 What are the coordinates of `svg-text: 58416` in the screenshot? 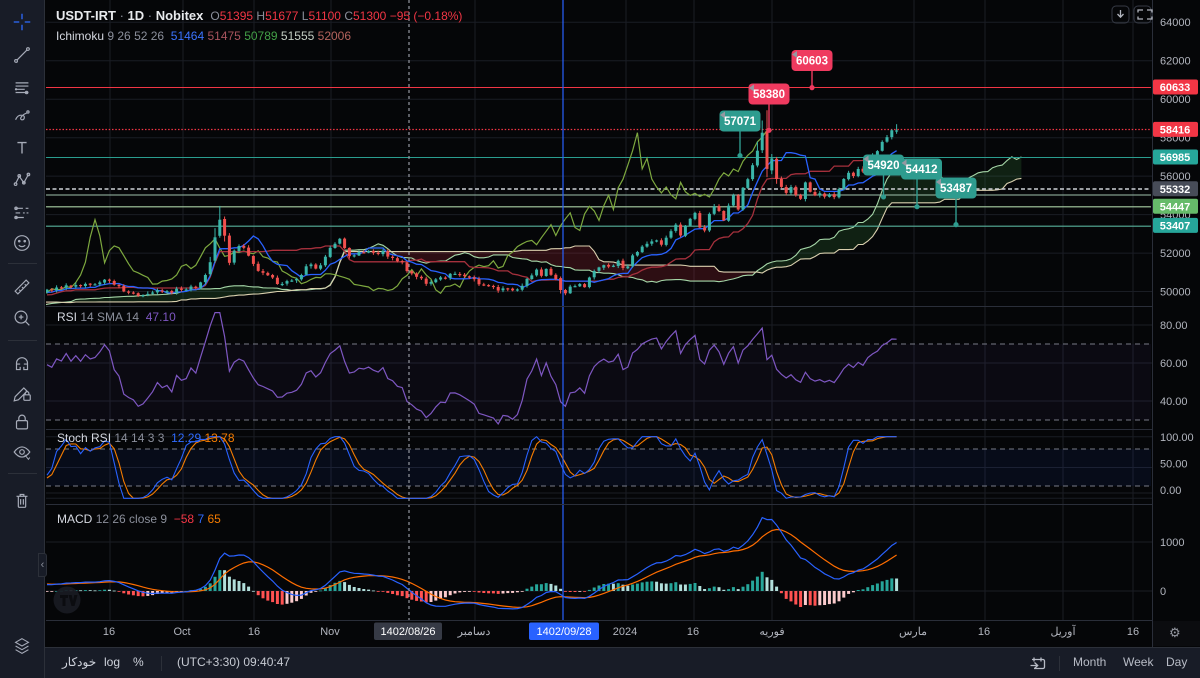 It's located at (1175, 130).